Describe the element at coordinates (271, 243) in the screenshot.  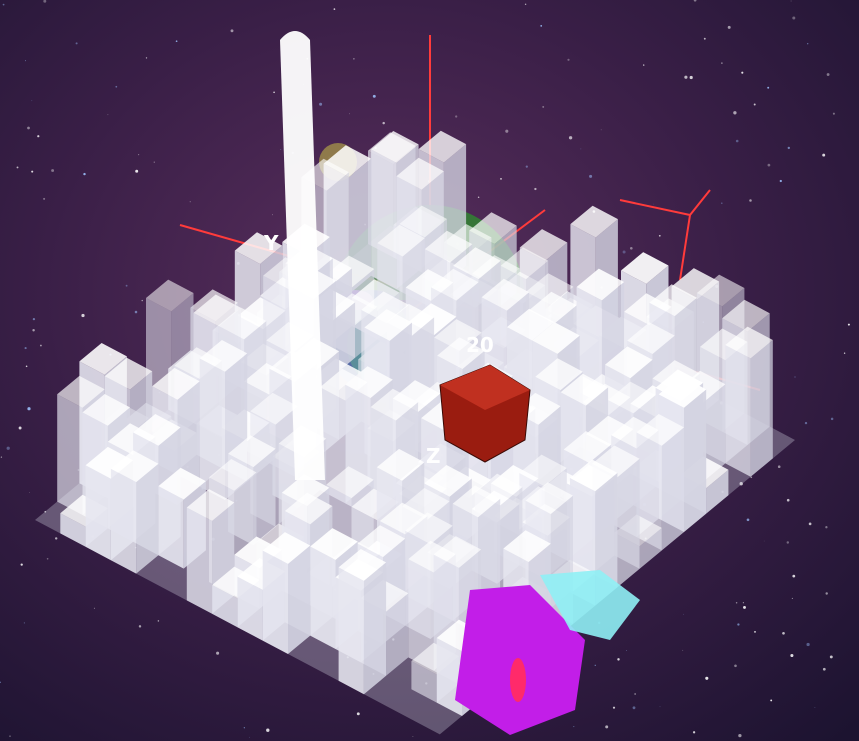
I see `axis-label: Y` at that location.